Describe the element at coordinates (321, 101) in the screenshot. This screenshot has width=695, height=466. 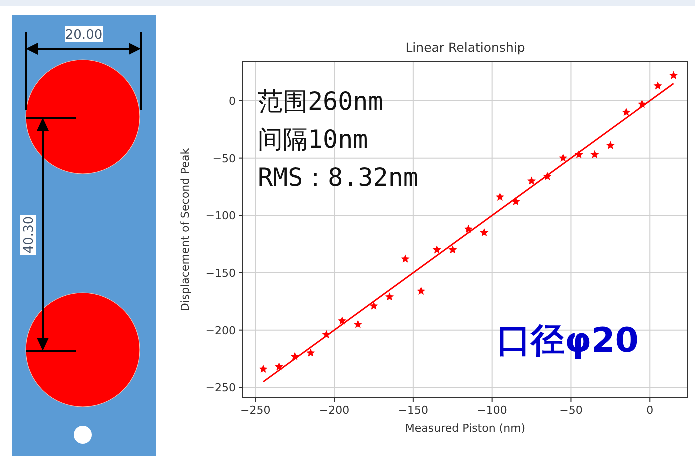
I see `annotation: 范围260nm` at that location.